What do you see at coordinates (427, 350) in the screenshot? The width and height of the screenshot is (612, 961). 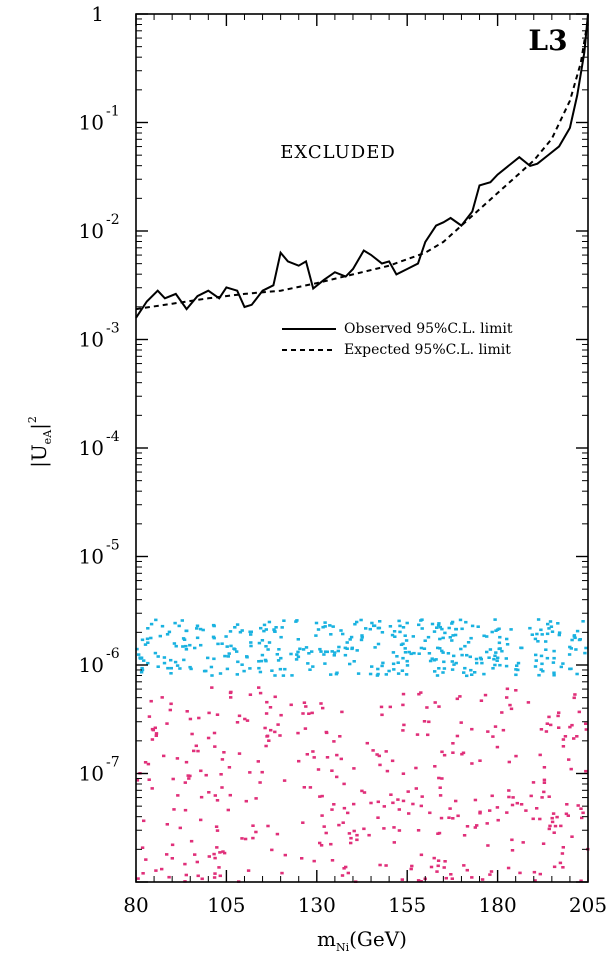 I see `legend-expected-label: Expected 95%C.L. limit` at bounding box center [427, 350].